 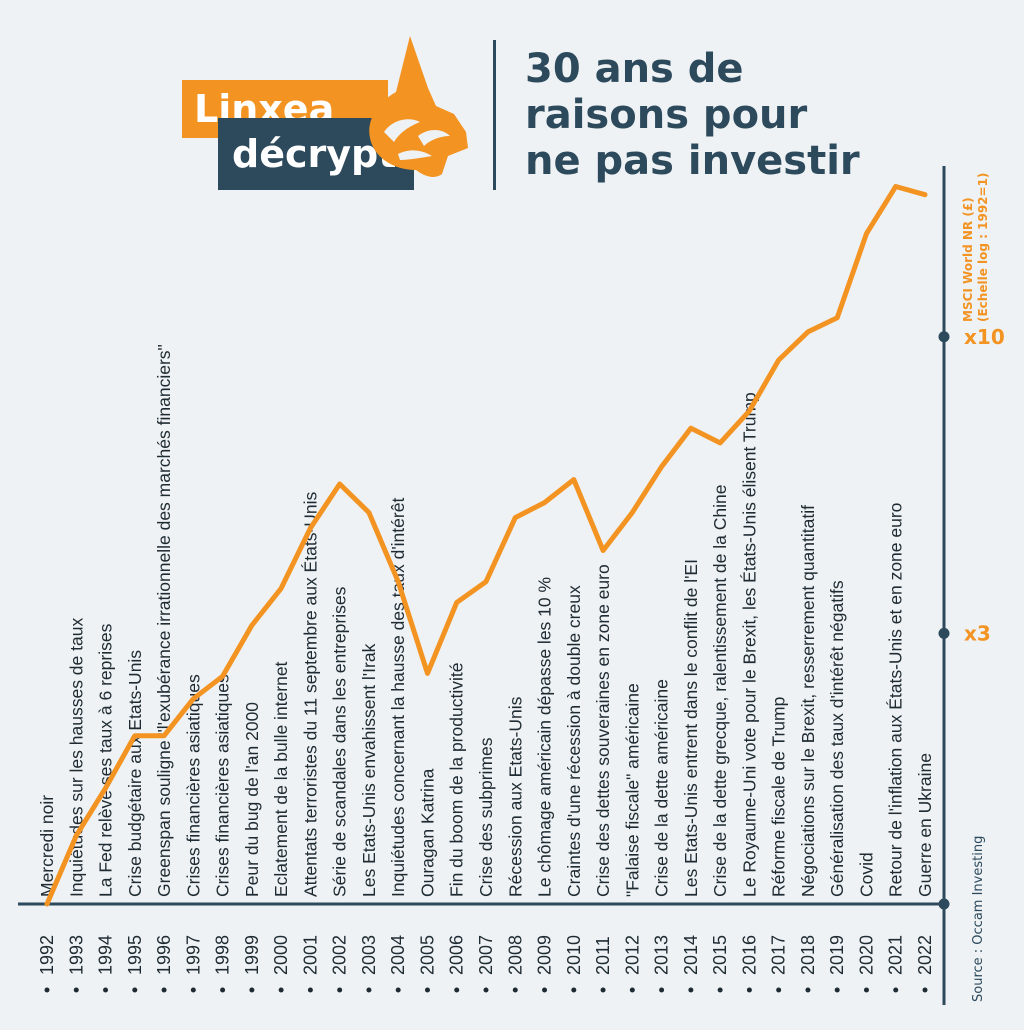 What do you see at coordinates (662, 788) in the screenshot?
I see `event-label: Crise de la dette américaine` at bounding box center [662, 788].